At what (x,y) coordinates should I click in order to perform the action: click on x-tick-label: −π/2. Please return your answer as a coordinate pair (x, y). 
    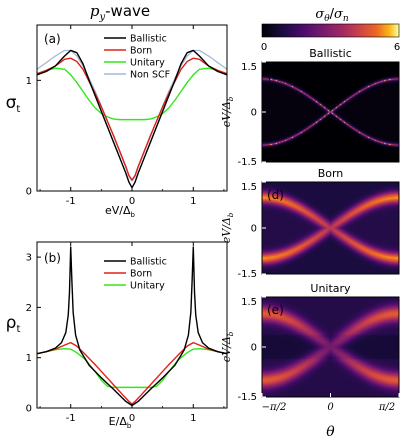
    Looking at the image, I should click on (274, 407).